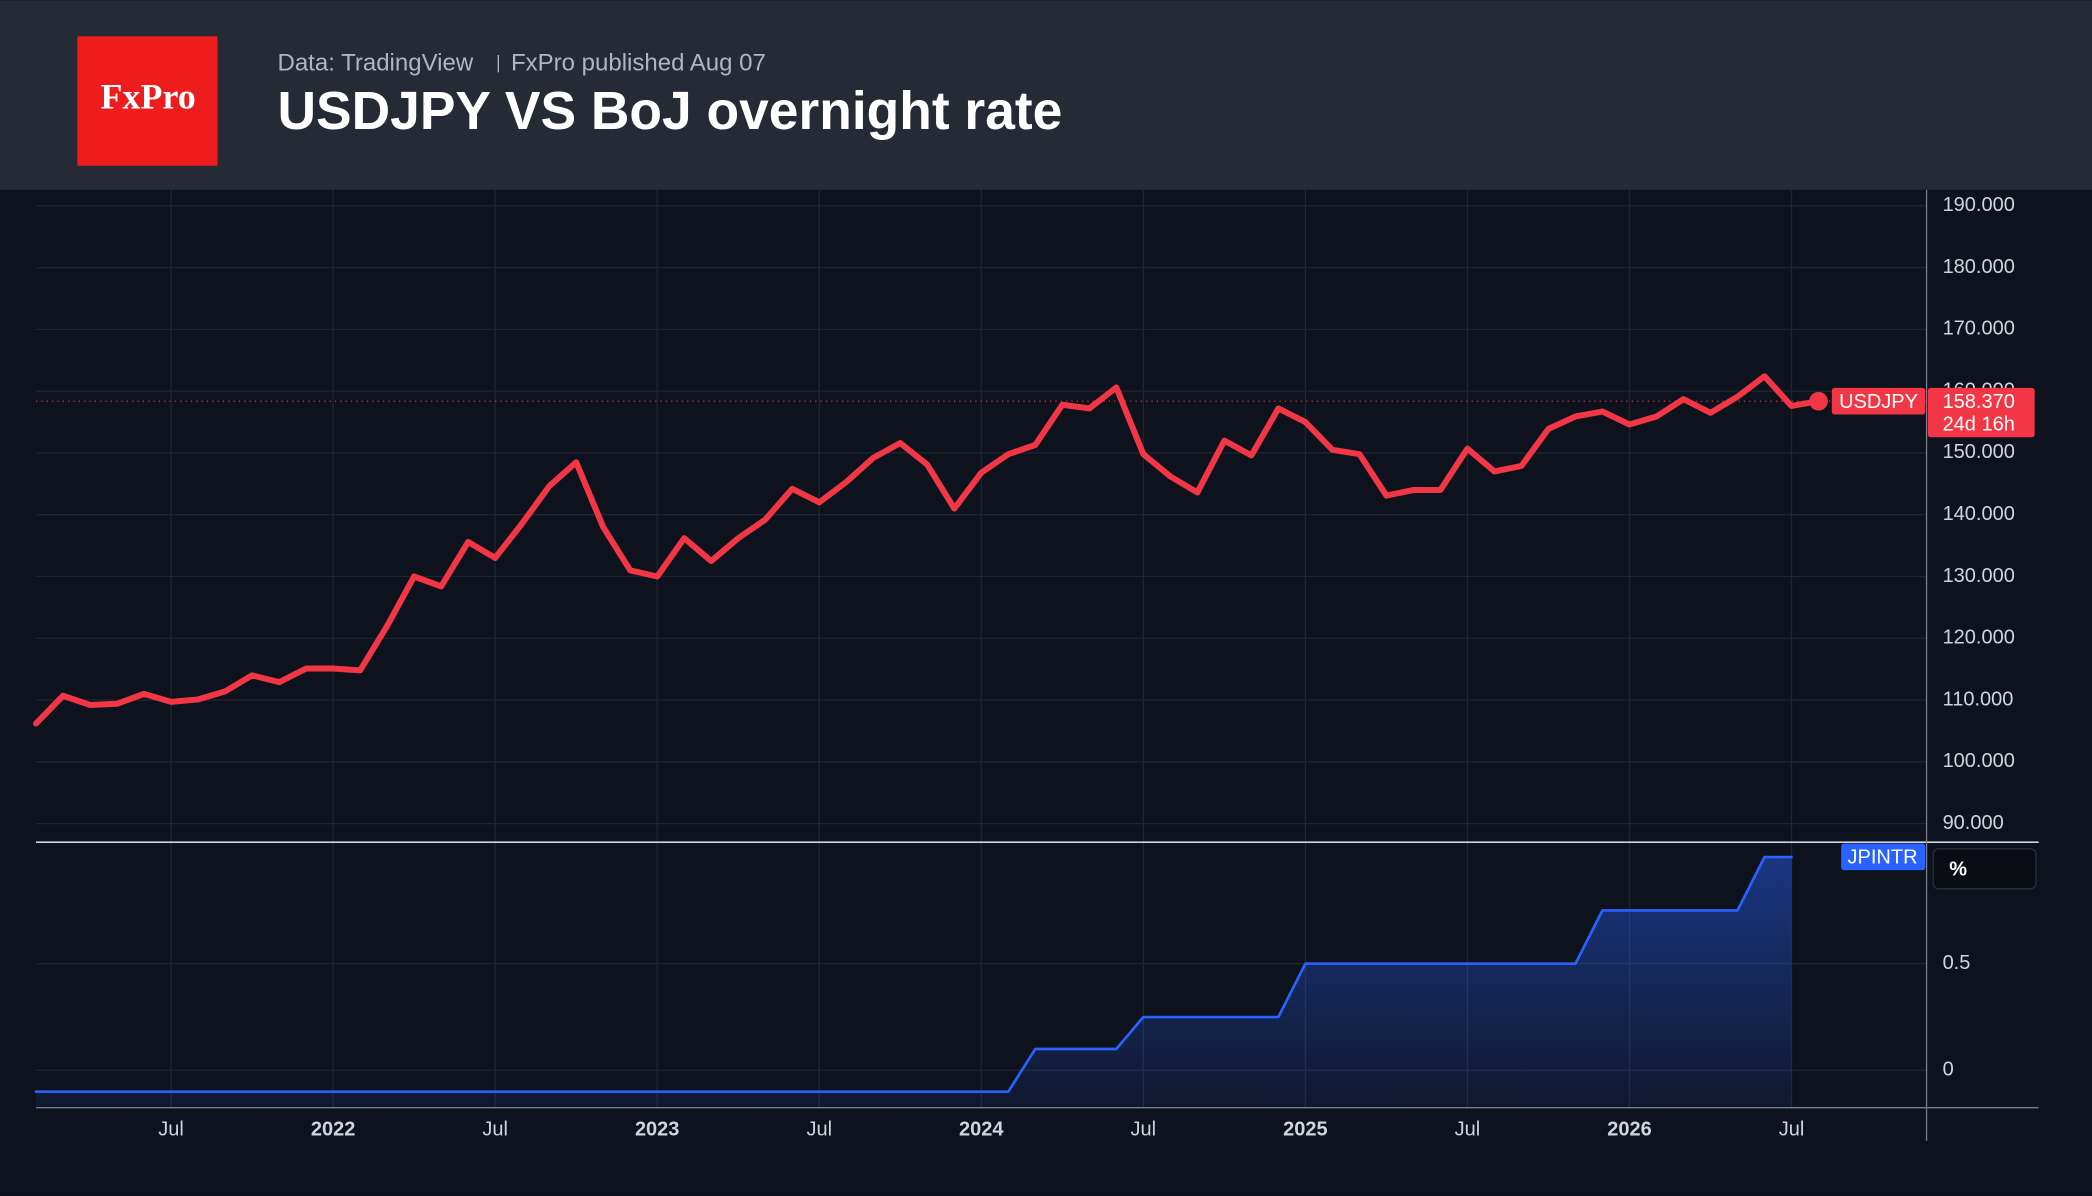 The width and height of the screenshot is (2092, 1196). What do you see at coordinates (1973, 823) in the screenshot?
I see `y-tick-label: 90.000` at bounding box center [1973, 823].